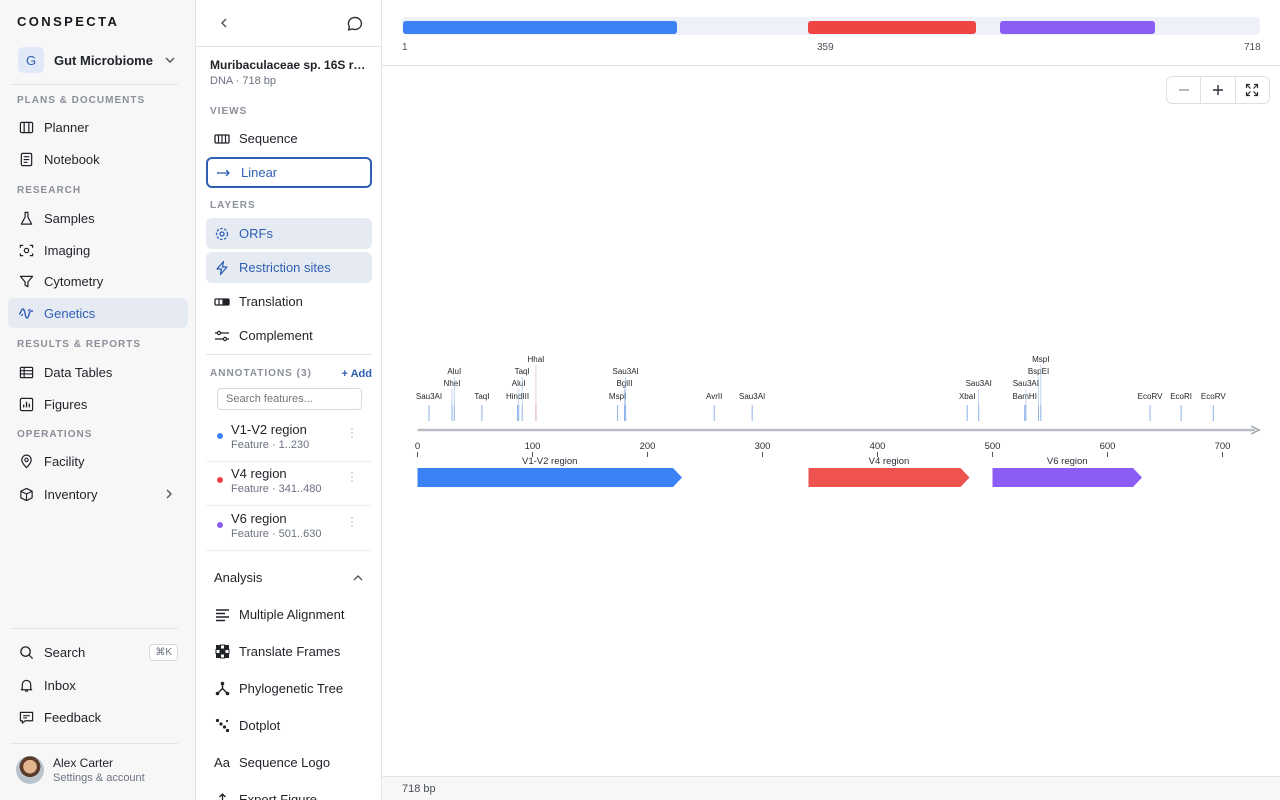 This screenshot has height=800, width=1280. Describe the element at coordinates (31, 60) in the screenshot. I see `workspace-badge: G` at that location.